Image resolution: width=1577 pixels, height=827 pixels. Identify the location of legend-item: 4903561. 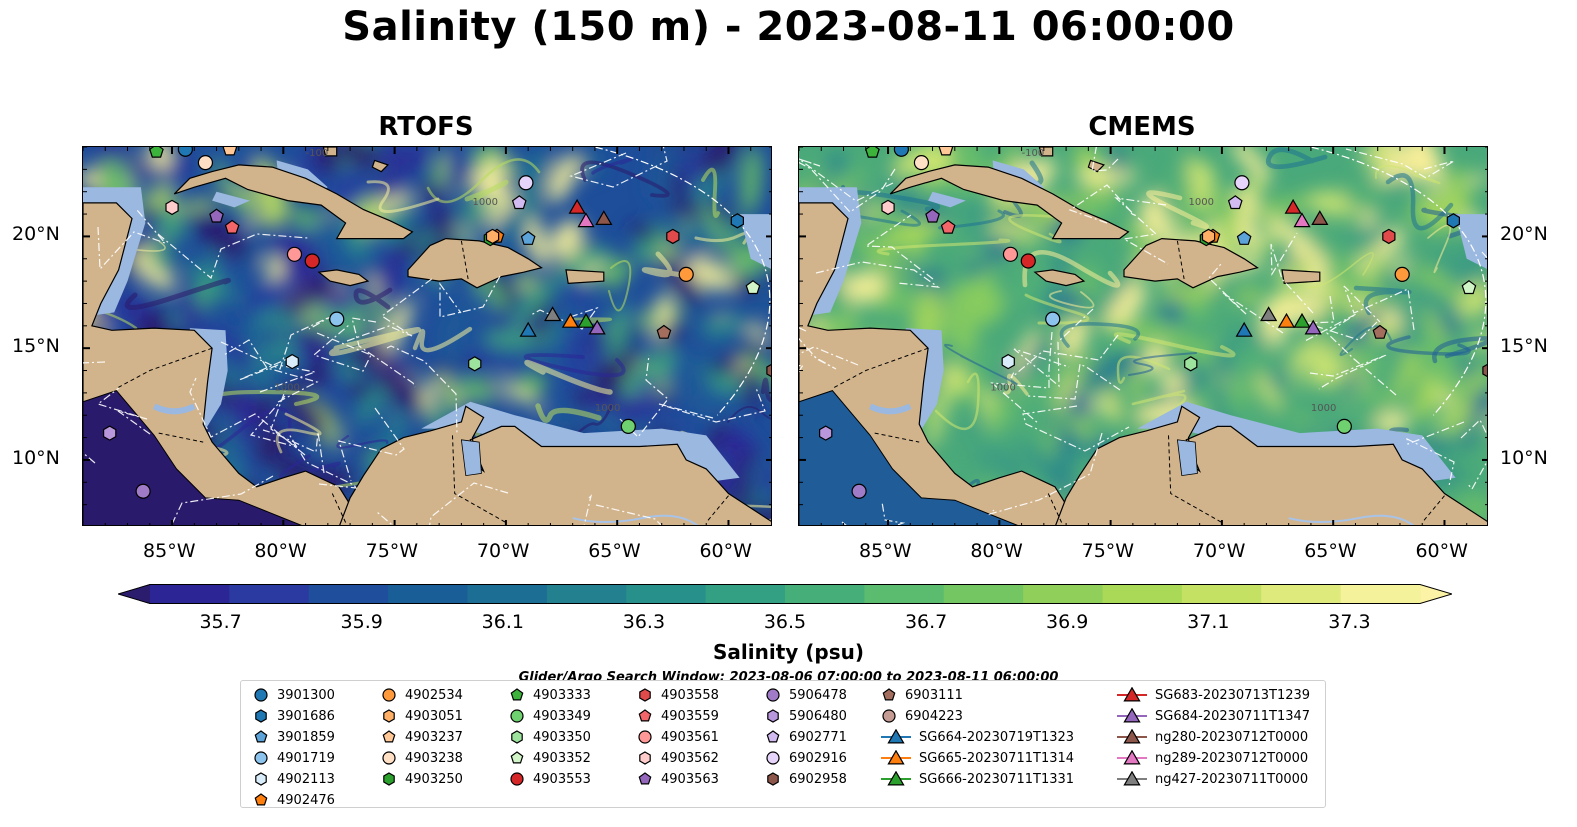
(678, 737).